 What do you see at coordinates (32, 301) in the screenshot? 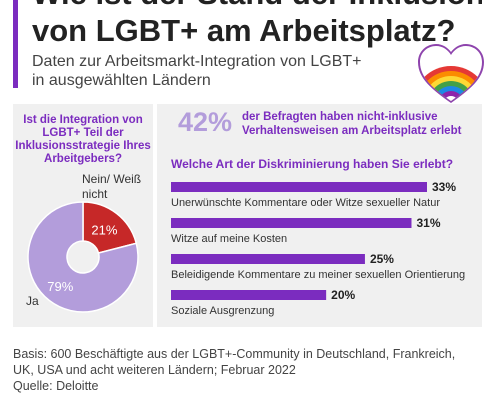
I see `pie-legend-ja: Ja` at bounding box center [32, 301].